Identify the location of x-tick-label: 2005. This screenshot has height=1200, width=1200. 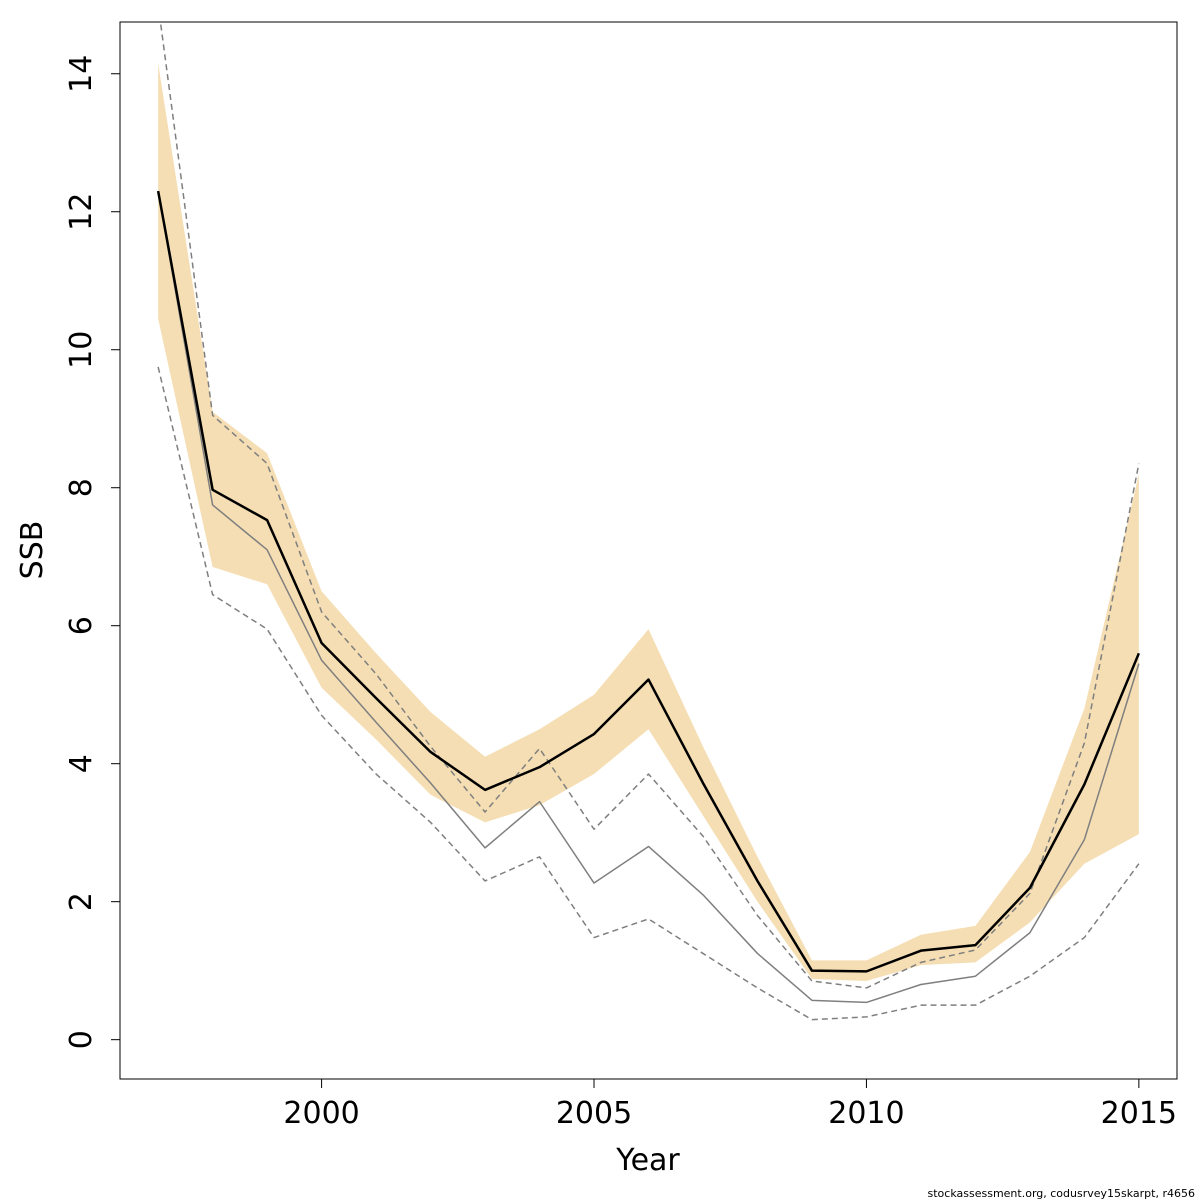
(594, 1113).